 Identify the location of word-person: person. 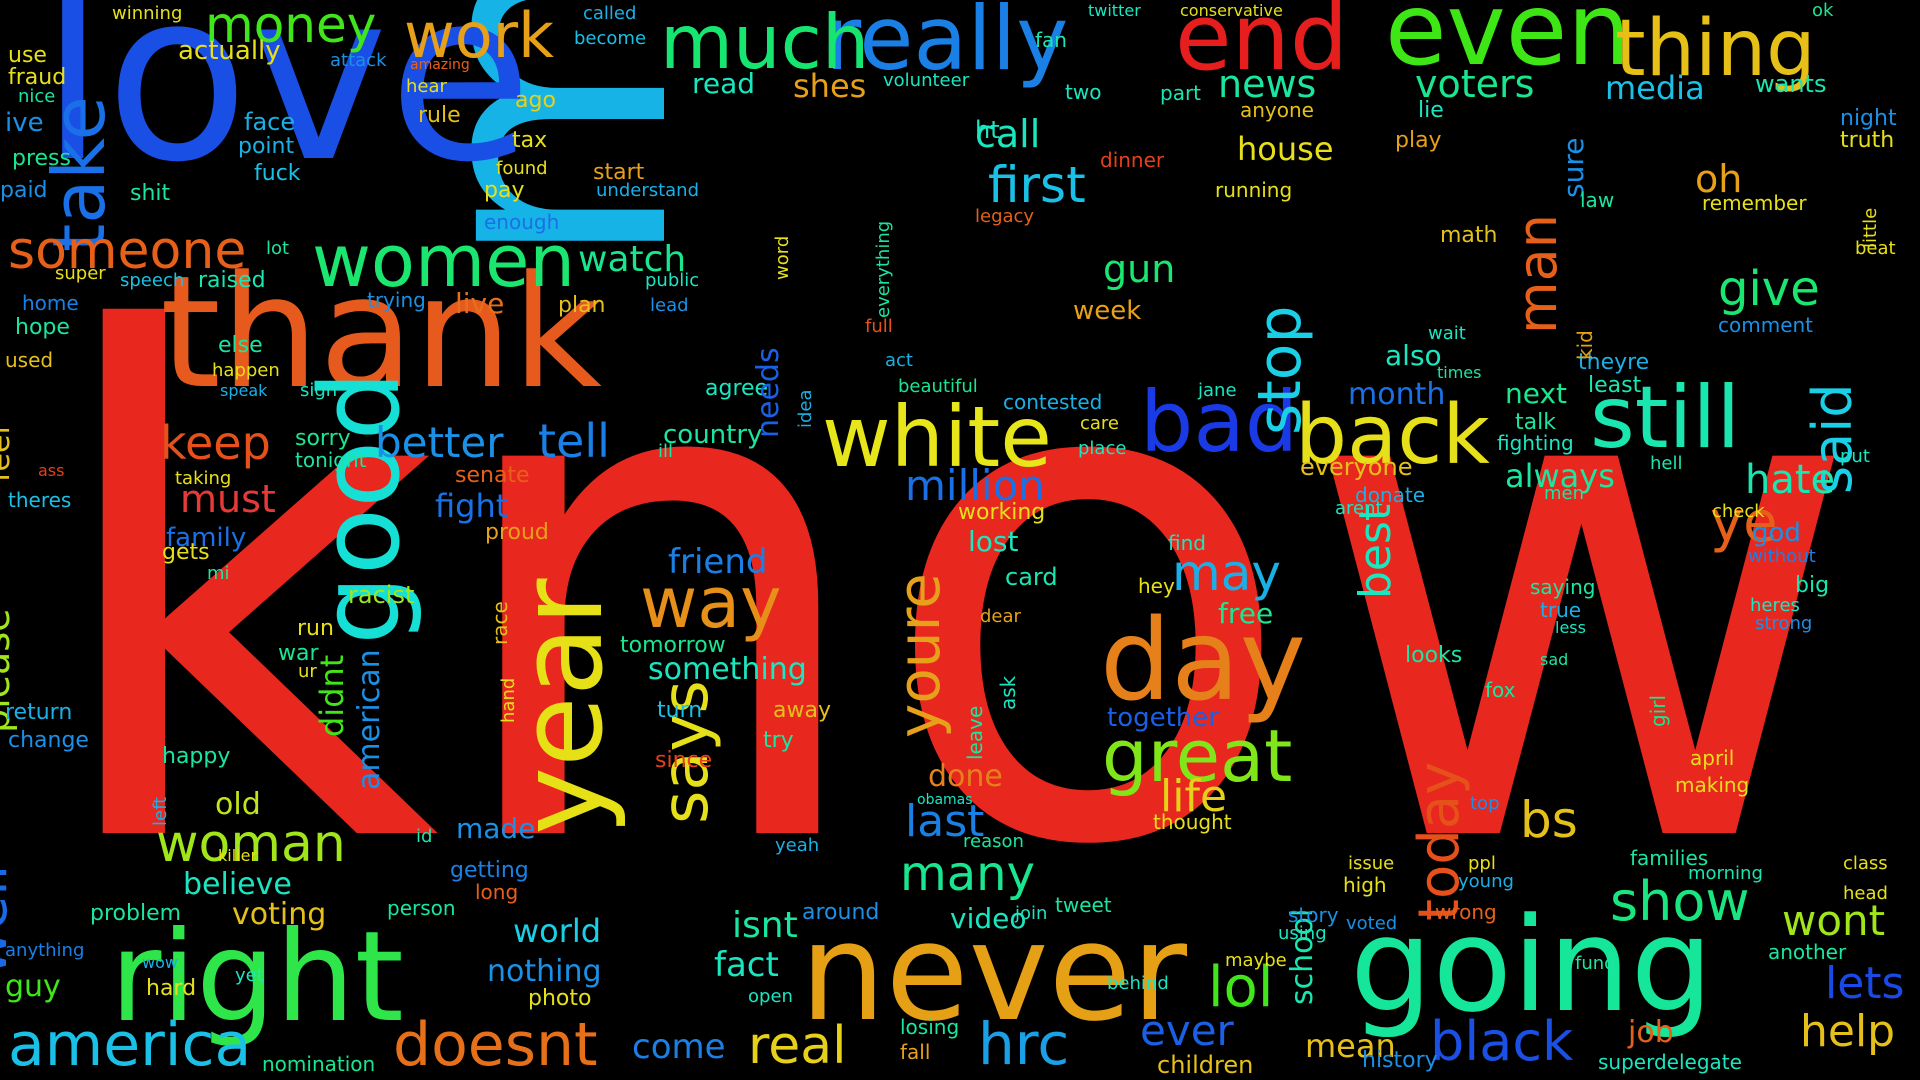
(421, 908).